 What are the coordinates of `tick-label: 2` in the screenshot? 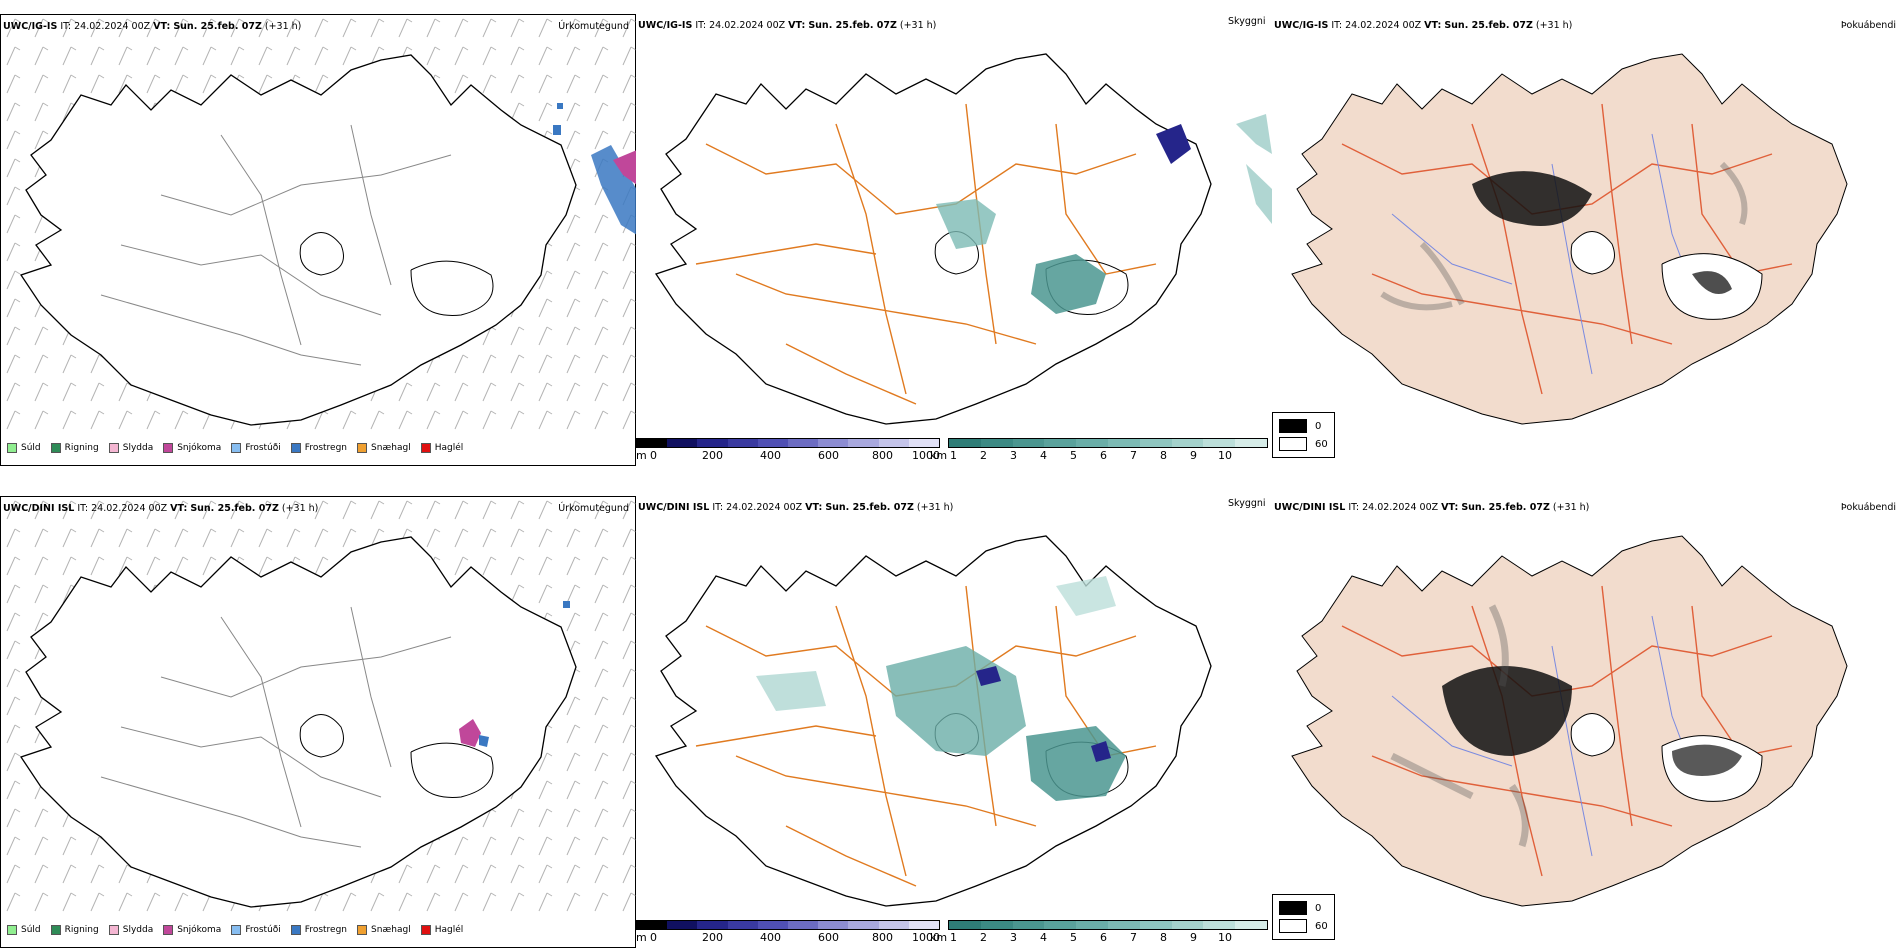 It's located at (983, 455).